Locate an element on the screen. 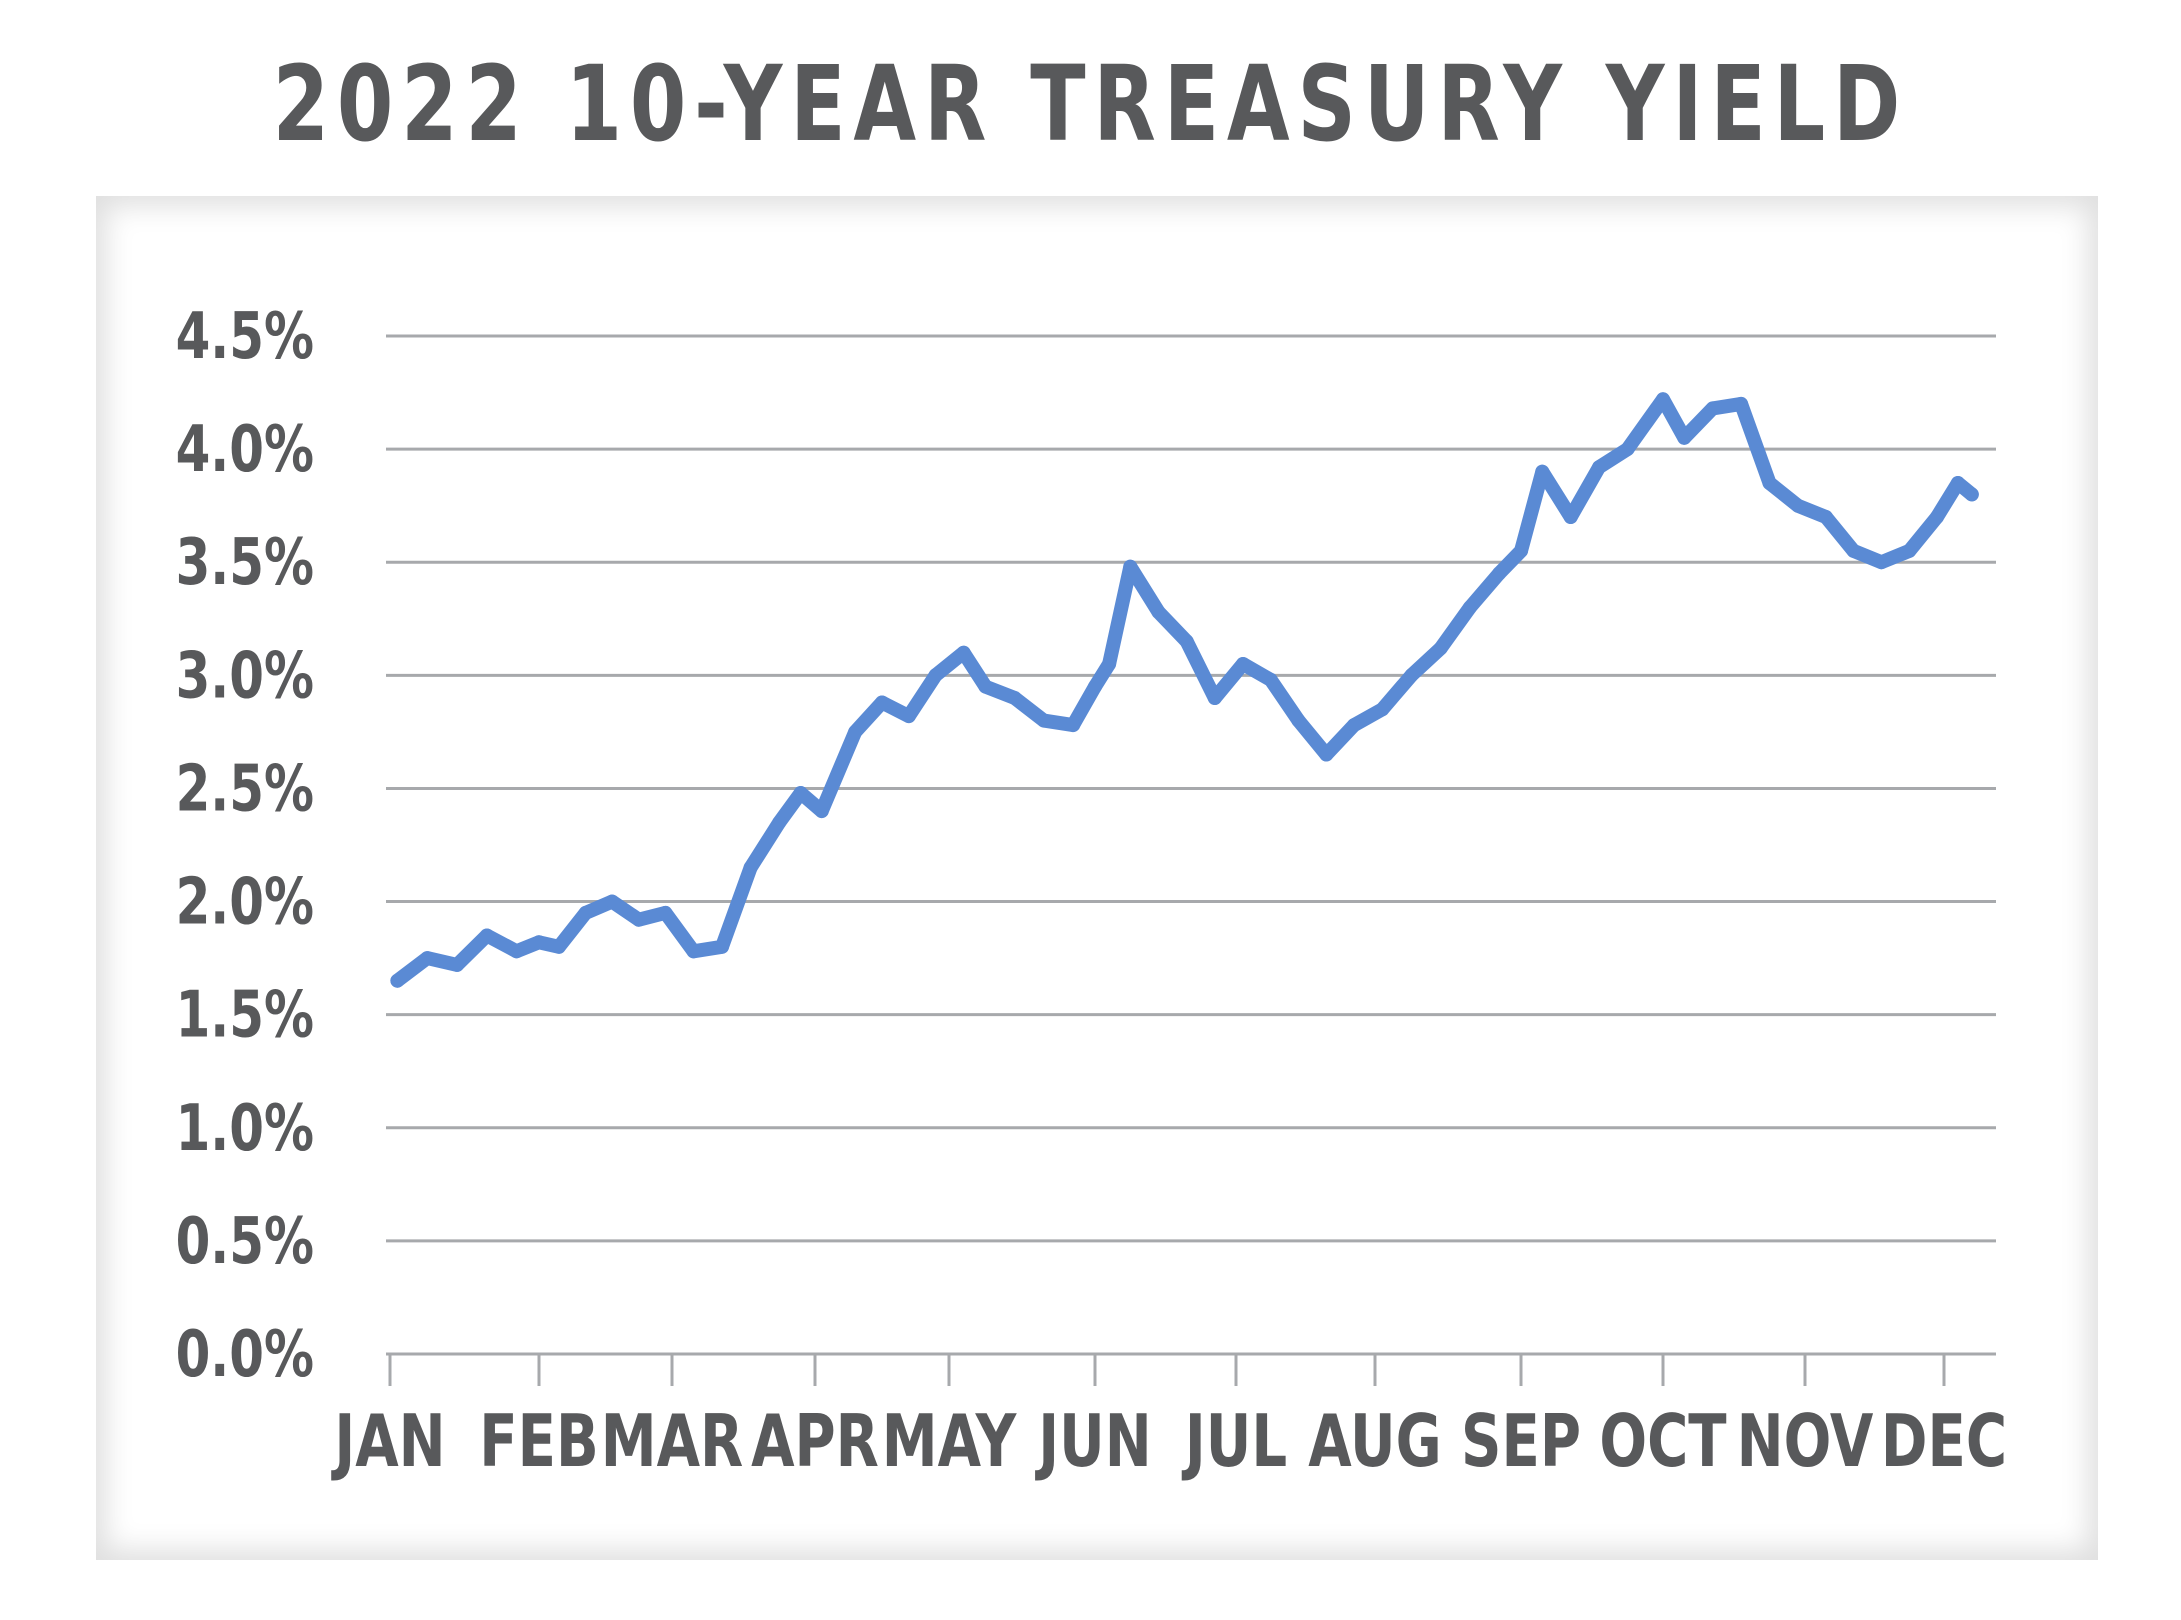 This screenshot has width=2181, height=1620. x-tick-label: MAR is located at coordinates (672, 1442).